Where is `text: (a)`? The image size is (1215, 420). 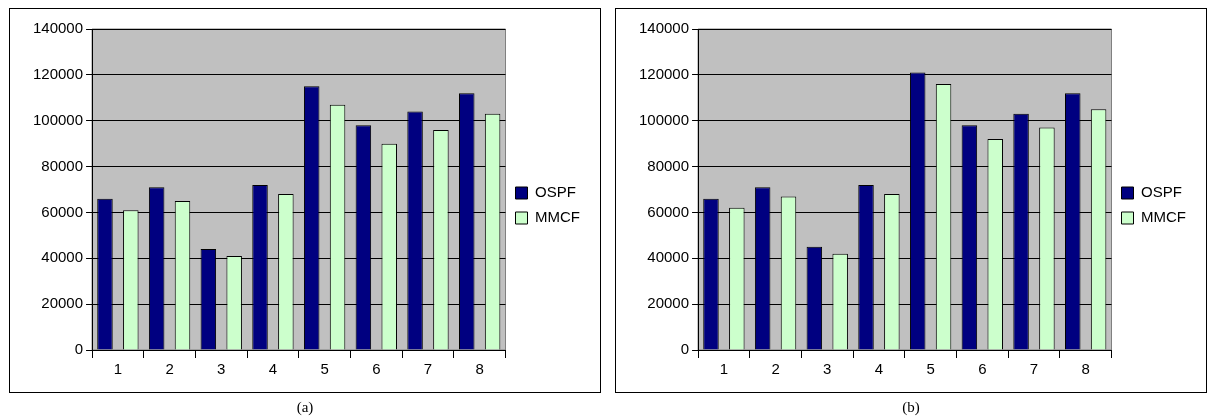
text: (a) is located at coordinates (305, 407).